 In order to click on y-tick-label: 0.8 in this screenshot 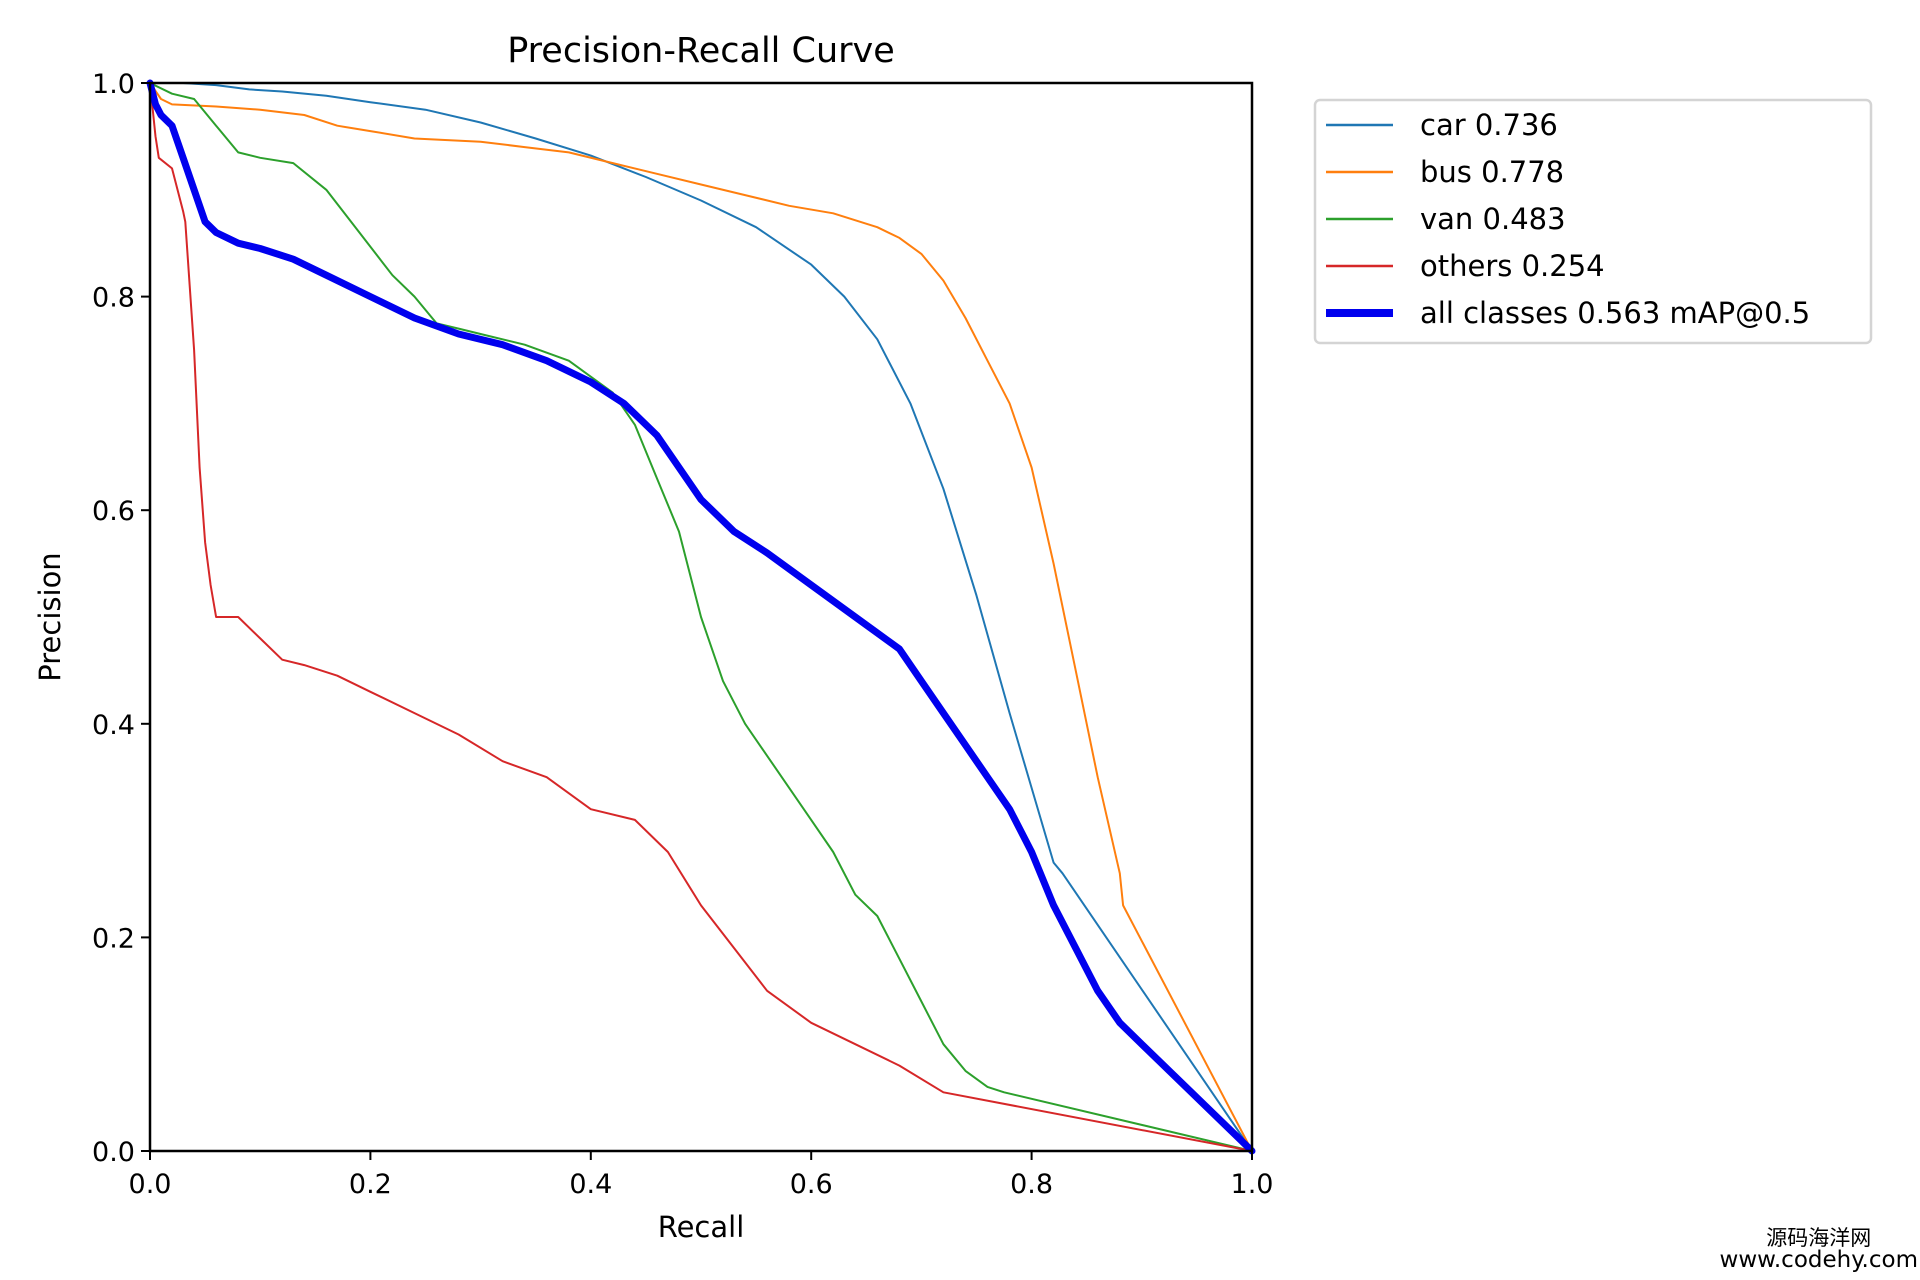, I will do `click(113, 298)`.